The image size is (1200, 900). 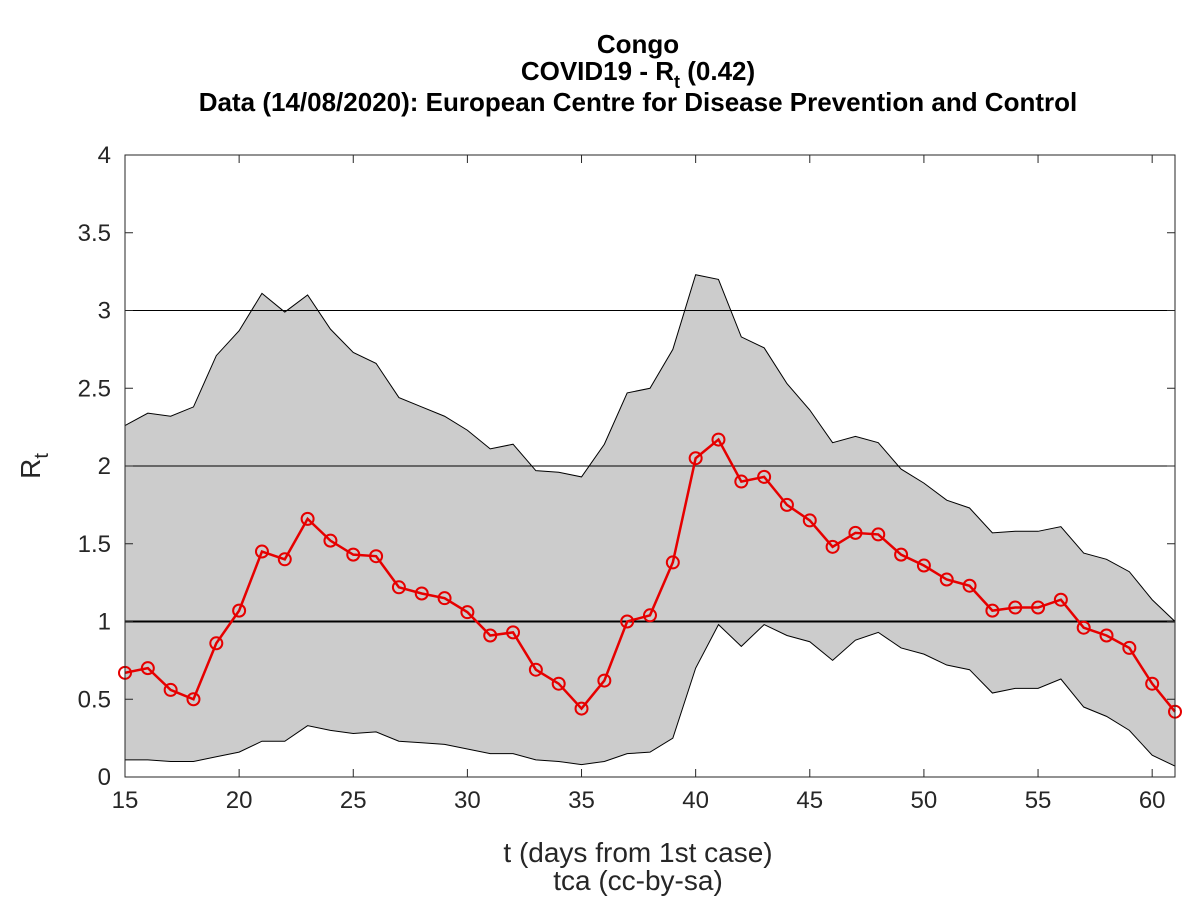 I want to click on x-tick-label: 40, so click(x=695, y=800).